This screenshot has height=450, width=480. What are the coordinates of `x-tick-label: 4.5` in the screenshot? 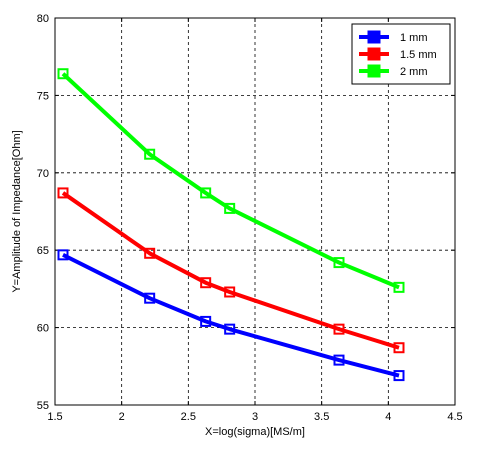 It's located at (454, 417).